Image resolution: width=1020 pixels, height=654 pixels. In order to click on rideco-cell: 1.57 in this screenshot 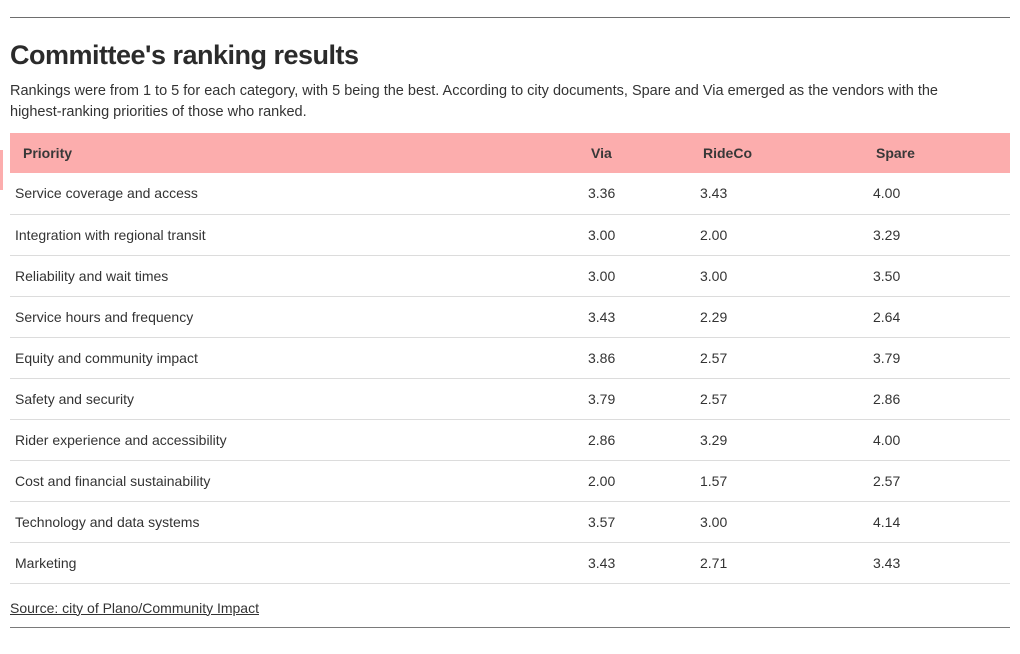, I will do `click(714, 480)`.